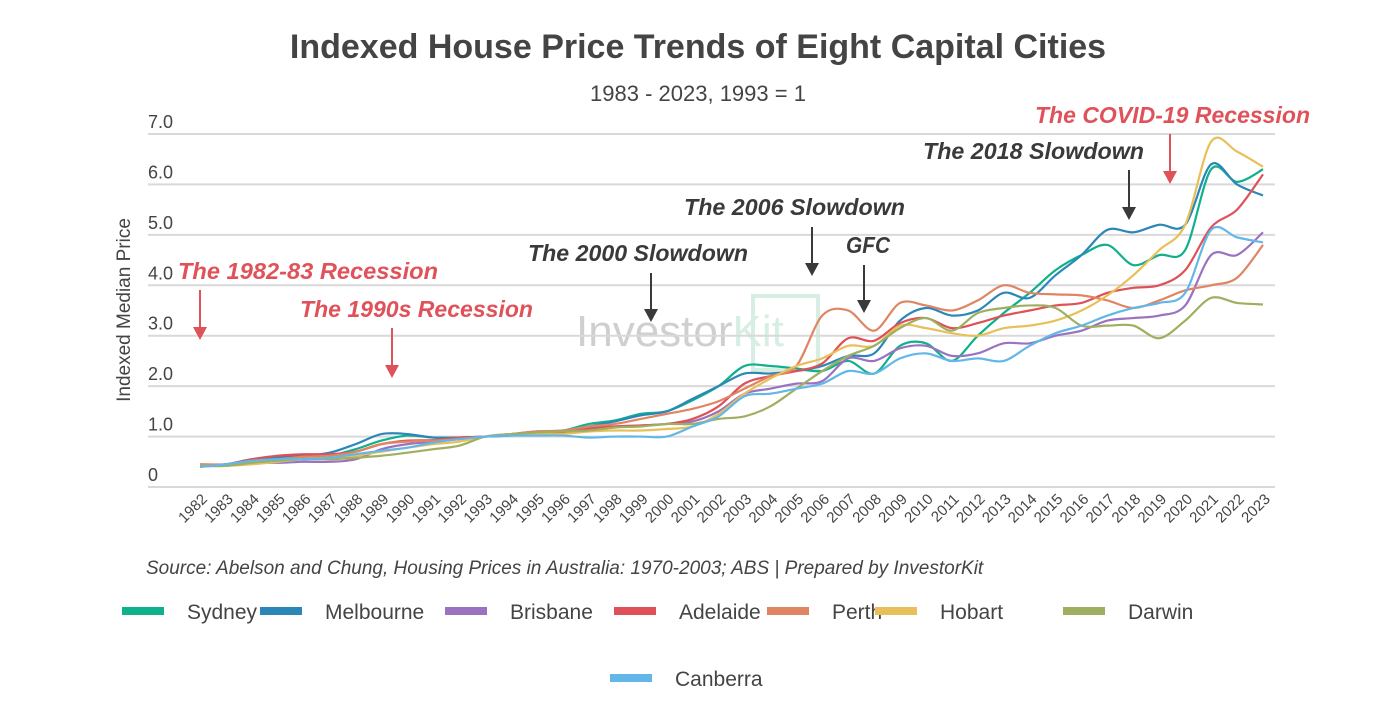 This screenshot has height=718, width=1396. I want to click on legend-item-sydney: Sydney, so click(190, 612).